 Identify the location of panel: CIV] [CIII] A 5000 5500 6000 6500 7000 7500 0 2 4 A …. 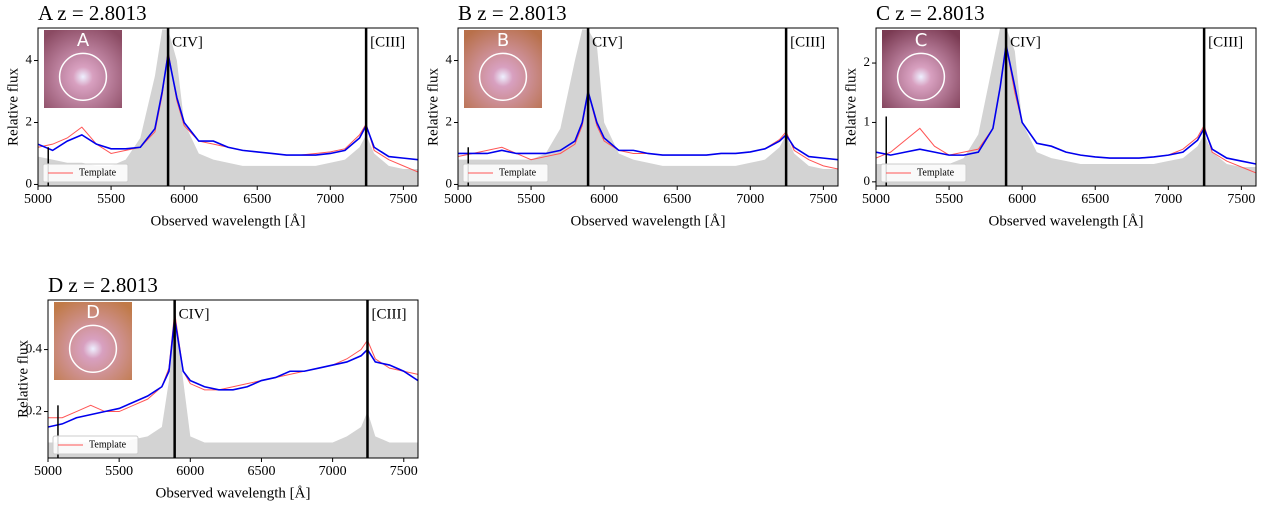
(212, 115).